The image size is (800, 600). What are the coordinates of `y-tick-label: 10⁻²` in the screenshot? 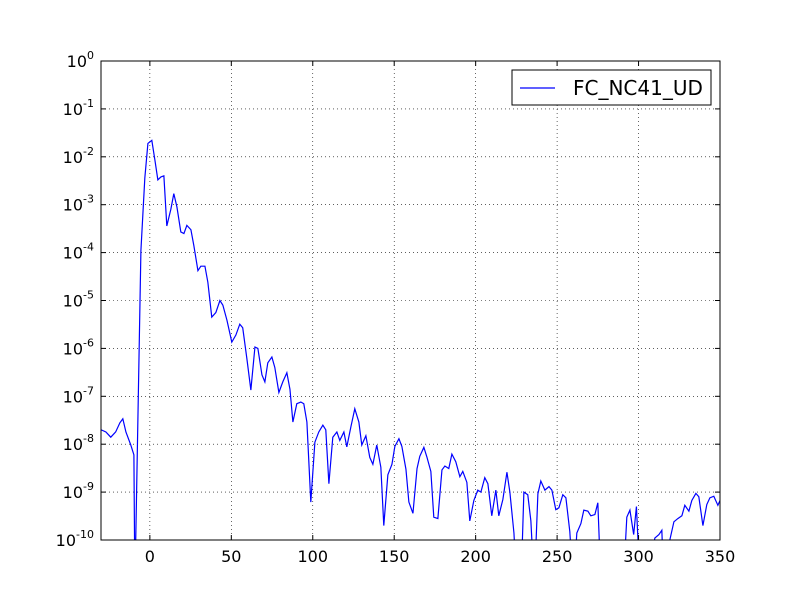 It's located at (78, 156).